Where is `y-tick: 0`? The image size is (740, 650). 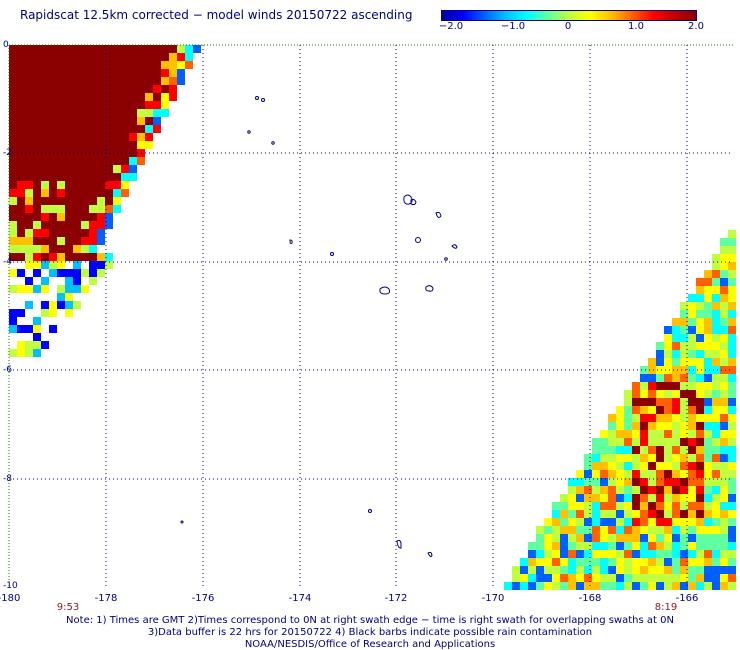
y-tick: 0 is located at coordinates (6, 45).